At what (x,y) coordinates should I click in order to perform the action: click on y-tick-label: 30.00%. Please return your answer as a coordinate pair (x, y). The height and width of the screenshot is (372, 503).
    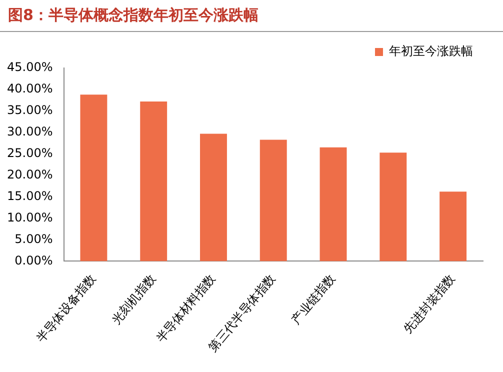
    Looking at the image, I should click on (29, 131).